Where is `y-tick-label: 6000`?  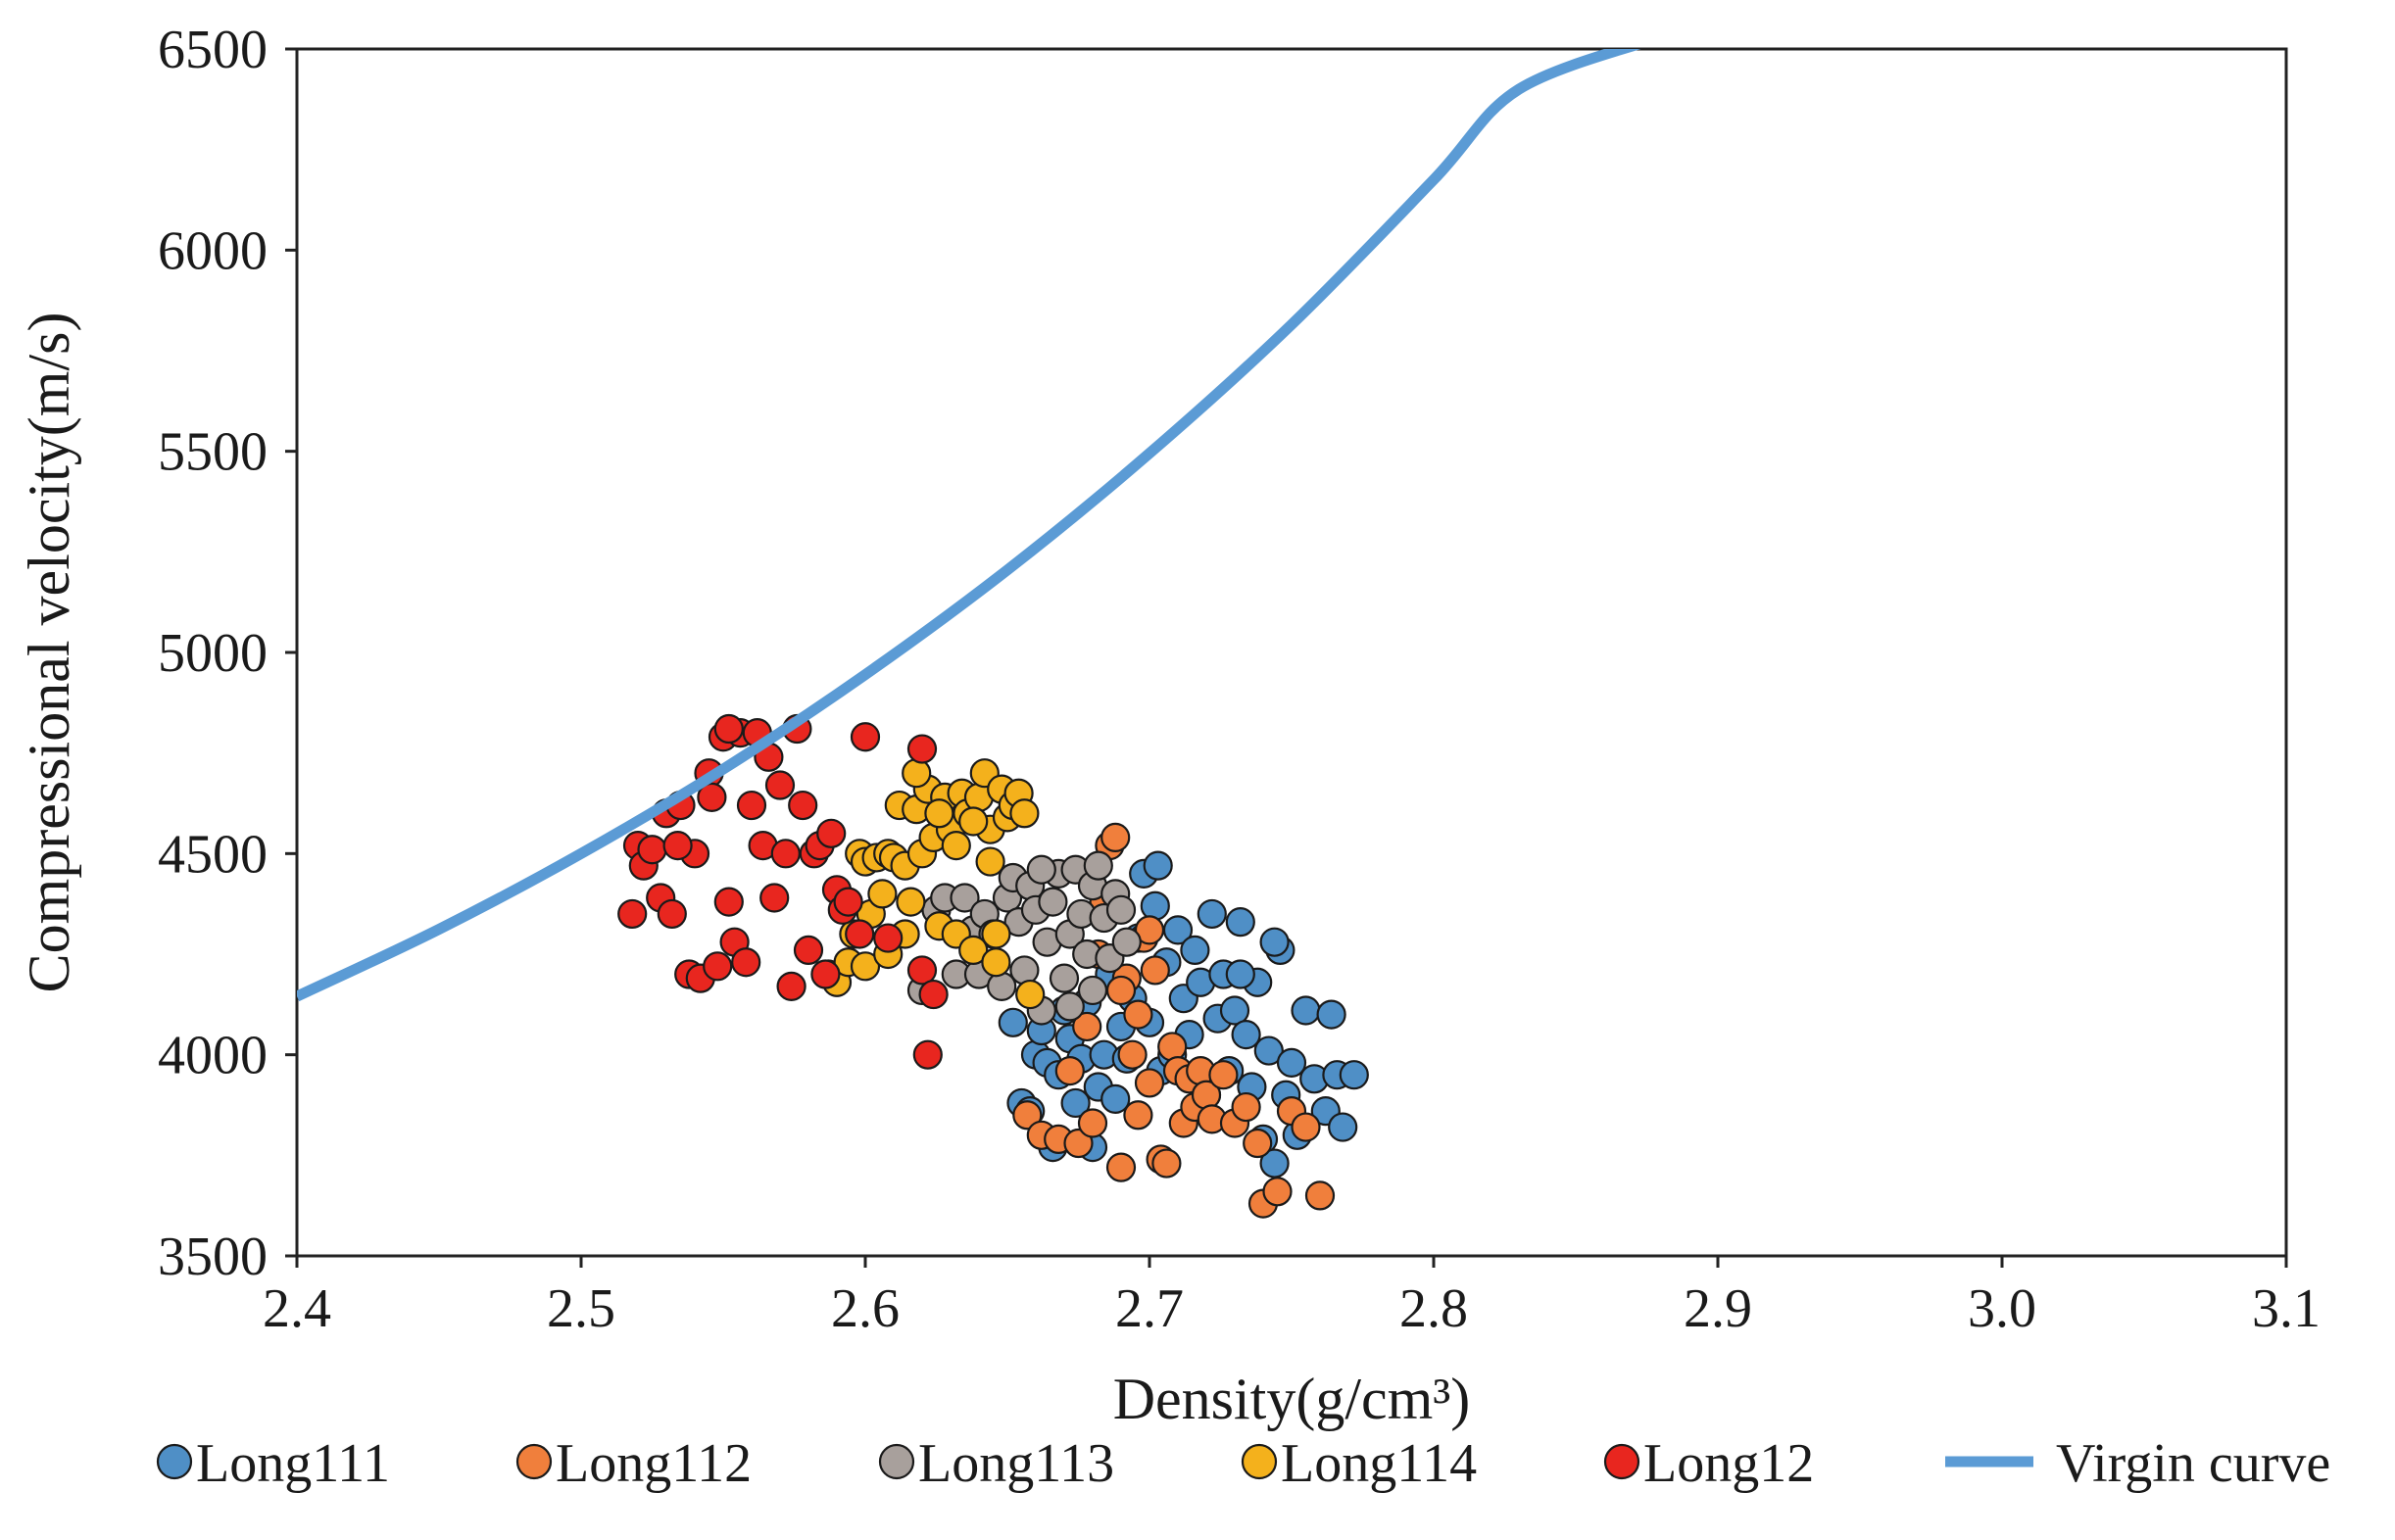 y-tick-label: 6000 is located at coordinates (213, 250).